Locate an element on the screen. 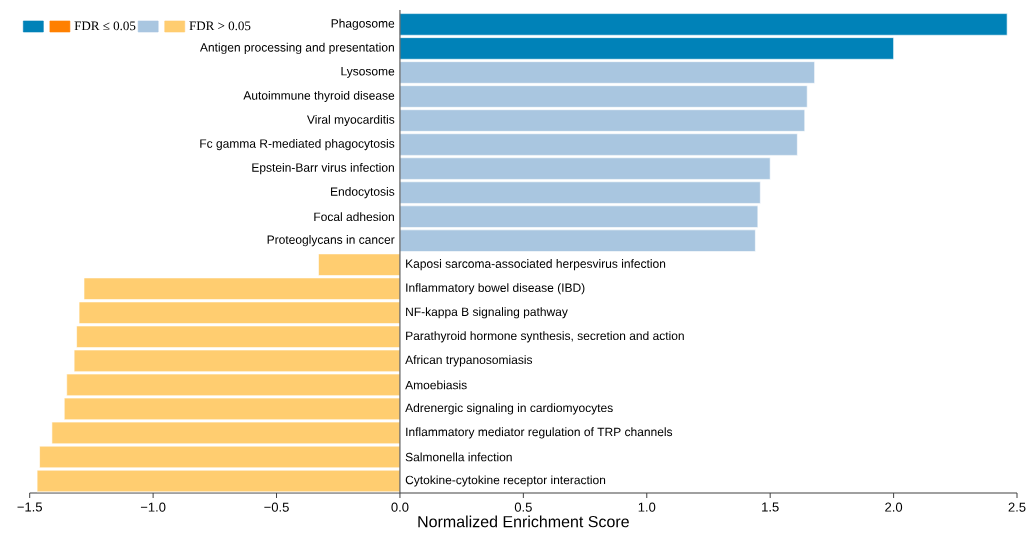 This screenshot has width=1028, height=546. y-tick-label: Autoimmune thyroid disease is located at coordinates (319, 96).